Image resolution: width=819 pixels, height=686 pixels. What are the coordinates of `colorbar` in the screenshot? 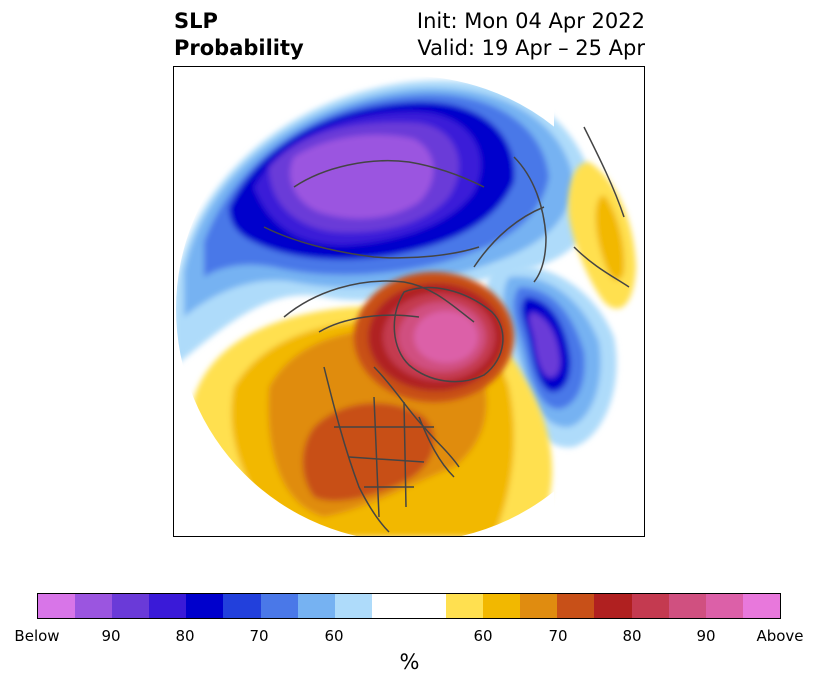 It's located at (409, 606).